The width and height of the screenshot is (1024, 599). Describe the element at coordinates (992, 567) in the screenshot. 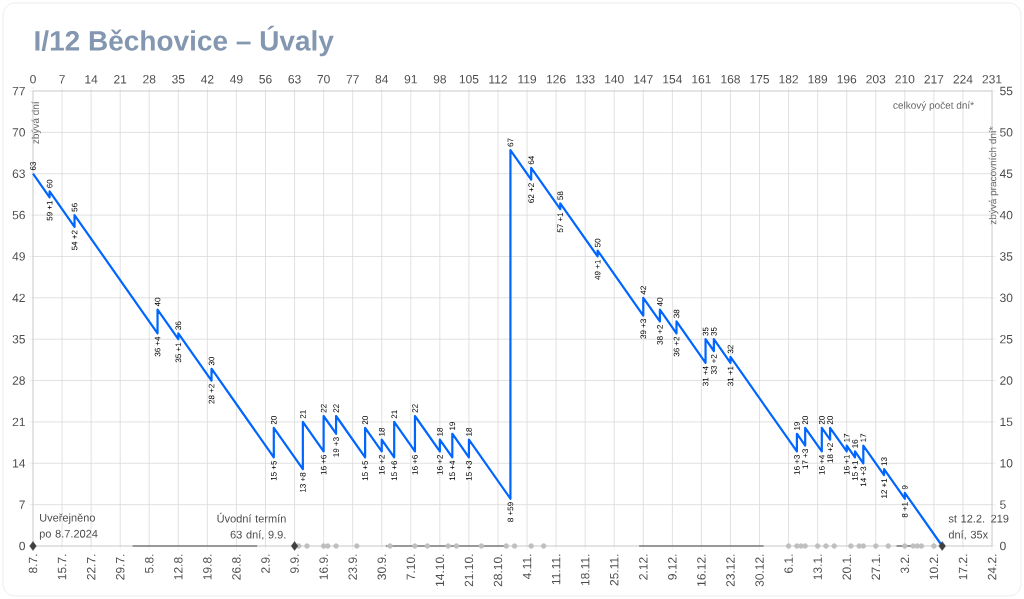

I see `x2-tick-label: 24.2.` at that location.